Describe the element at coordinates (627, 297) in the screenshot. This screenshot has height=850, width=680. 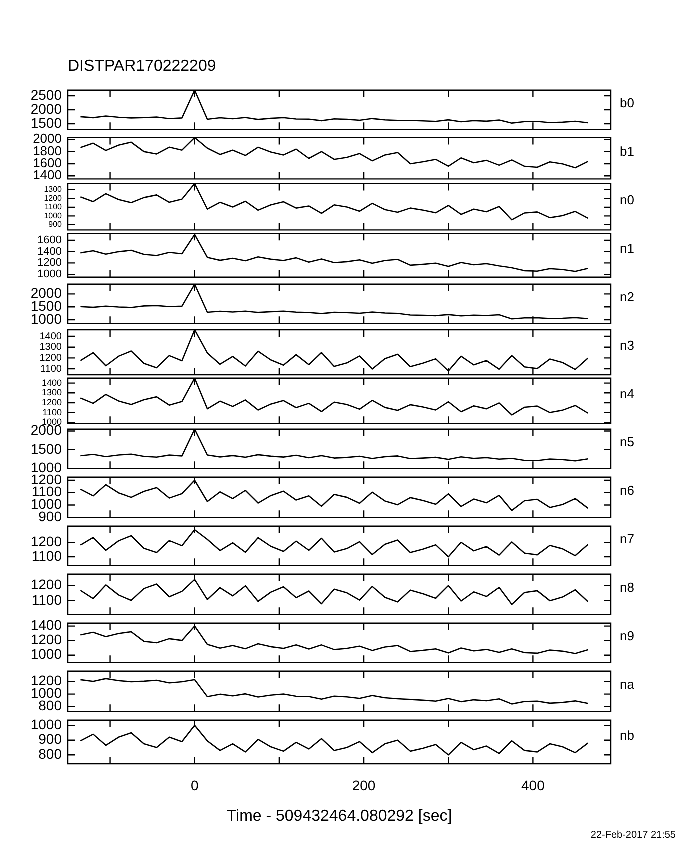
I see `y2-axis-title: n2` at that location.